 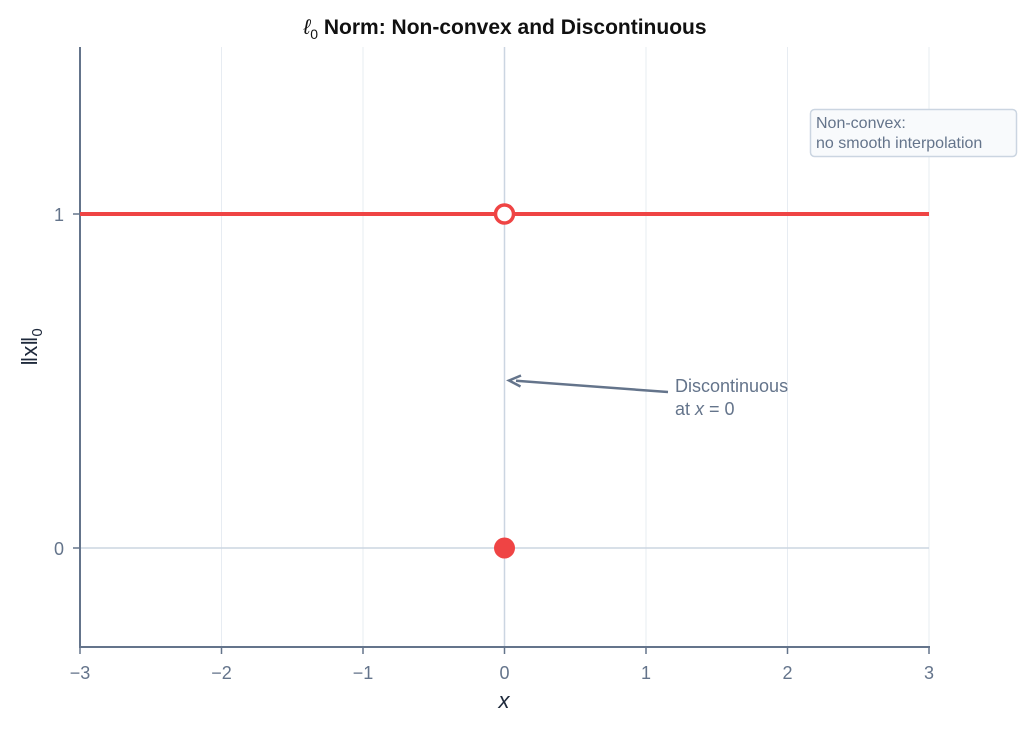 I want to click on filled-point-x0-y0, so click(x=504, y=548).